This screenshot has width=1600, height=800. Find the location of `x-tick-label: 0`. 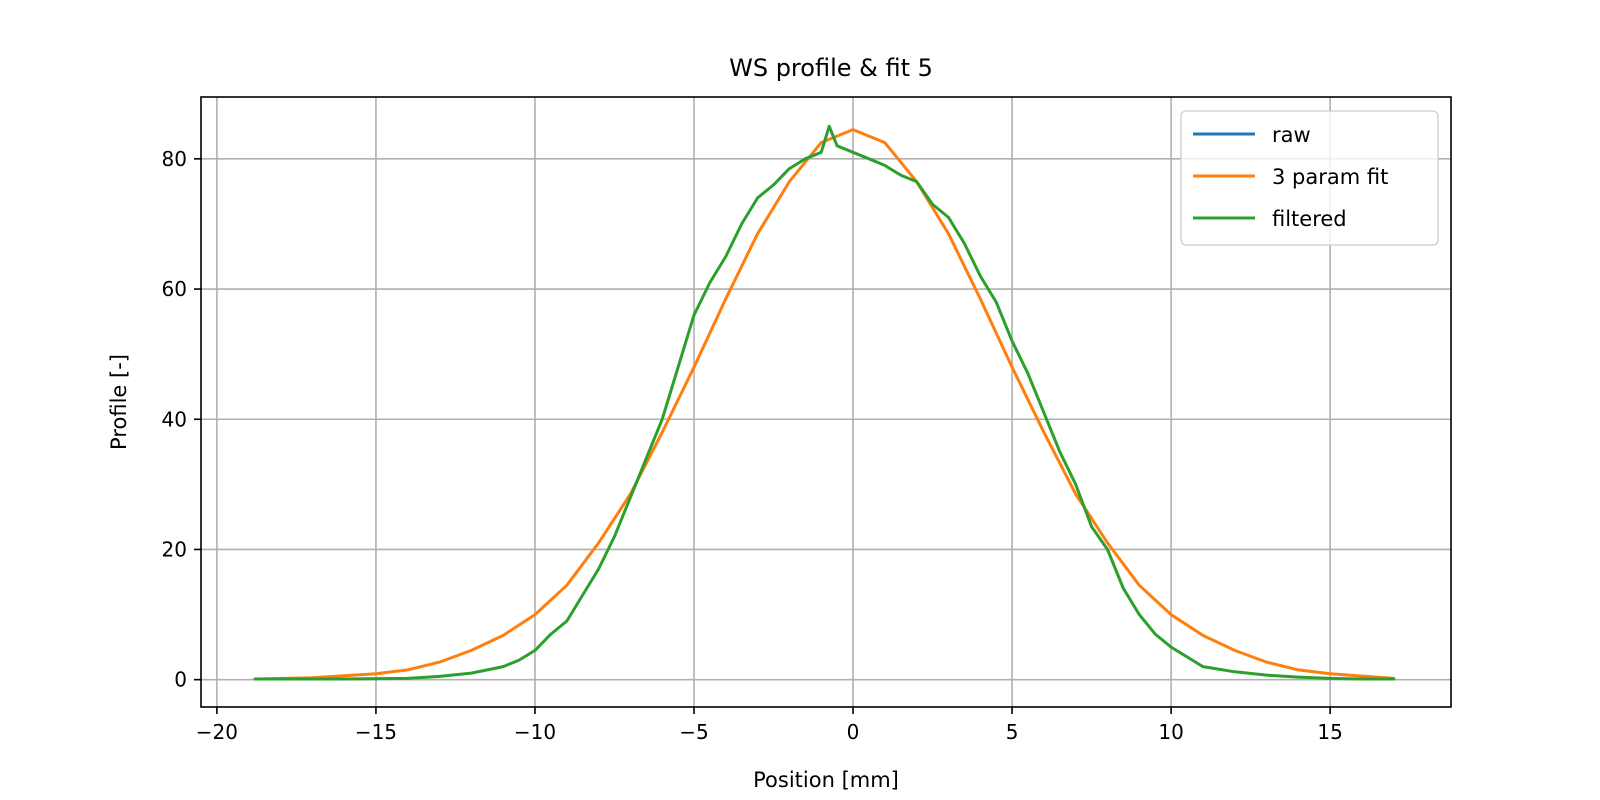

x-tick-label: 0 is located at coordinates (853, 732).